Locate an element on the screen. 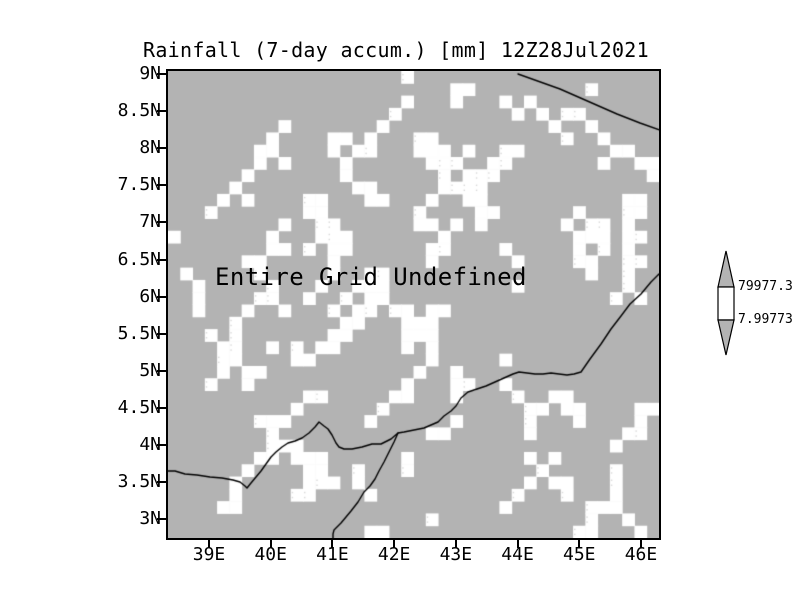 This screenshot has width=792, height=612. x-tick-label: 42E is located at coordinates (394, 554).